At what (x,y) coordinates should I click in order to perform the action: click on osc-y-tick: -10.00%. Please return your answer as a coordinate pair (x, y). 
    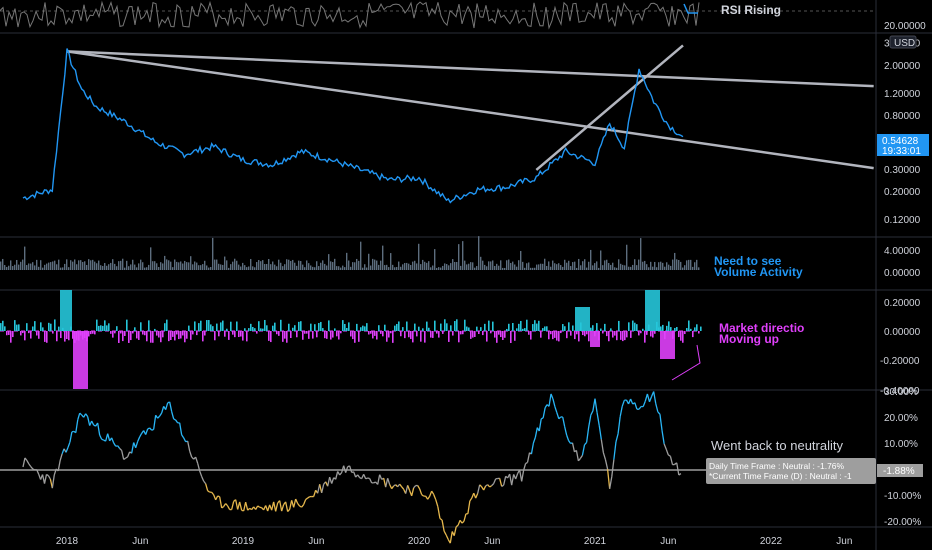
    Looking at the image, I should click on (902, 496).